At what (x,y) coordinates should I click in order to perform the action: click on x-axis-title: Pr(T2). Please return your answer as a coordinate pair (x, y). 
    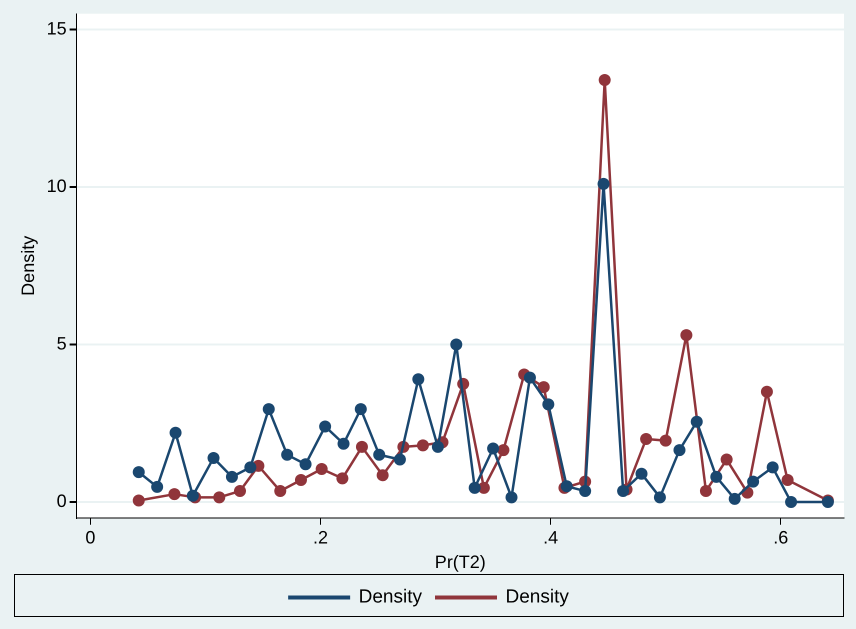
    Looking at the image, I should click on (460, 562).